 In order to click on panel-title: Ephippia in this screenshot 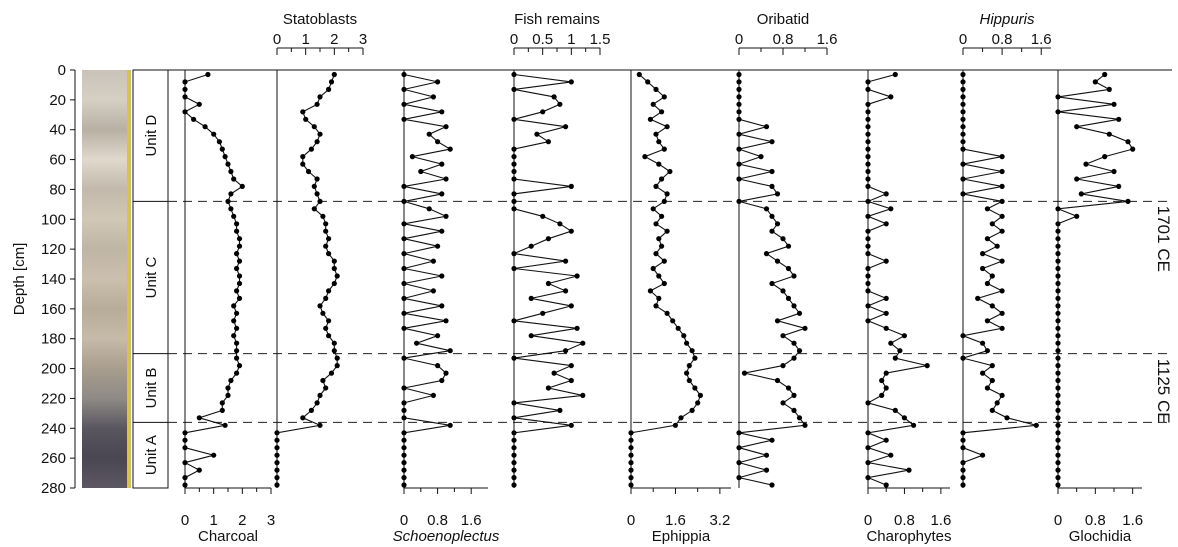, I will do `click(681, 536)`.